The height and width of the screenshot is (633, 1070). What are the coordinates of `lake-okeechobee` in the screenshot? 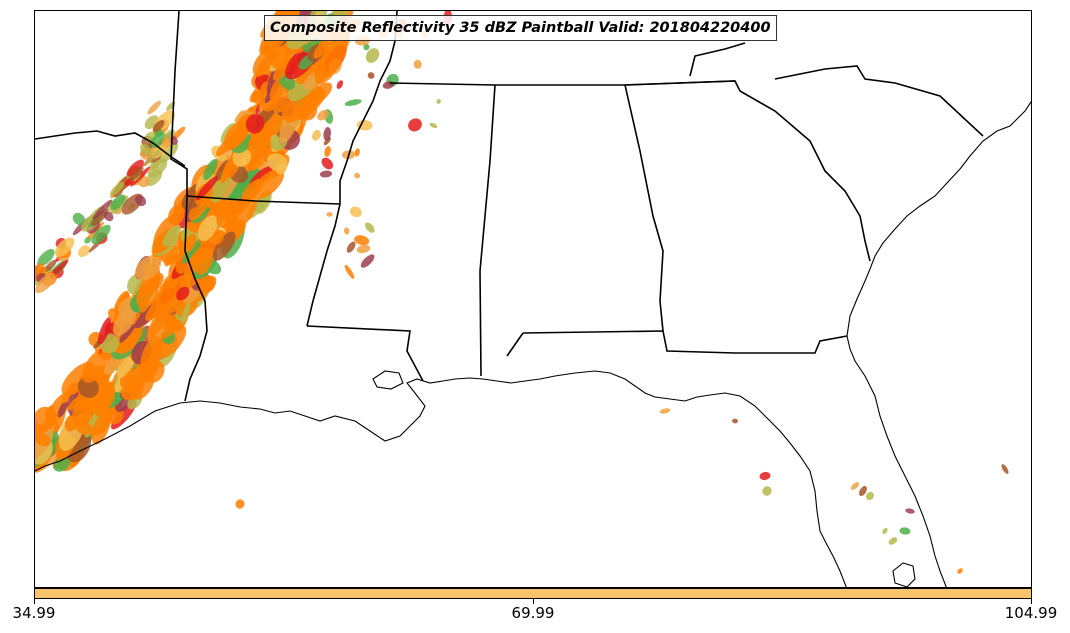 It's located at (904, 574).